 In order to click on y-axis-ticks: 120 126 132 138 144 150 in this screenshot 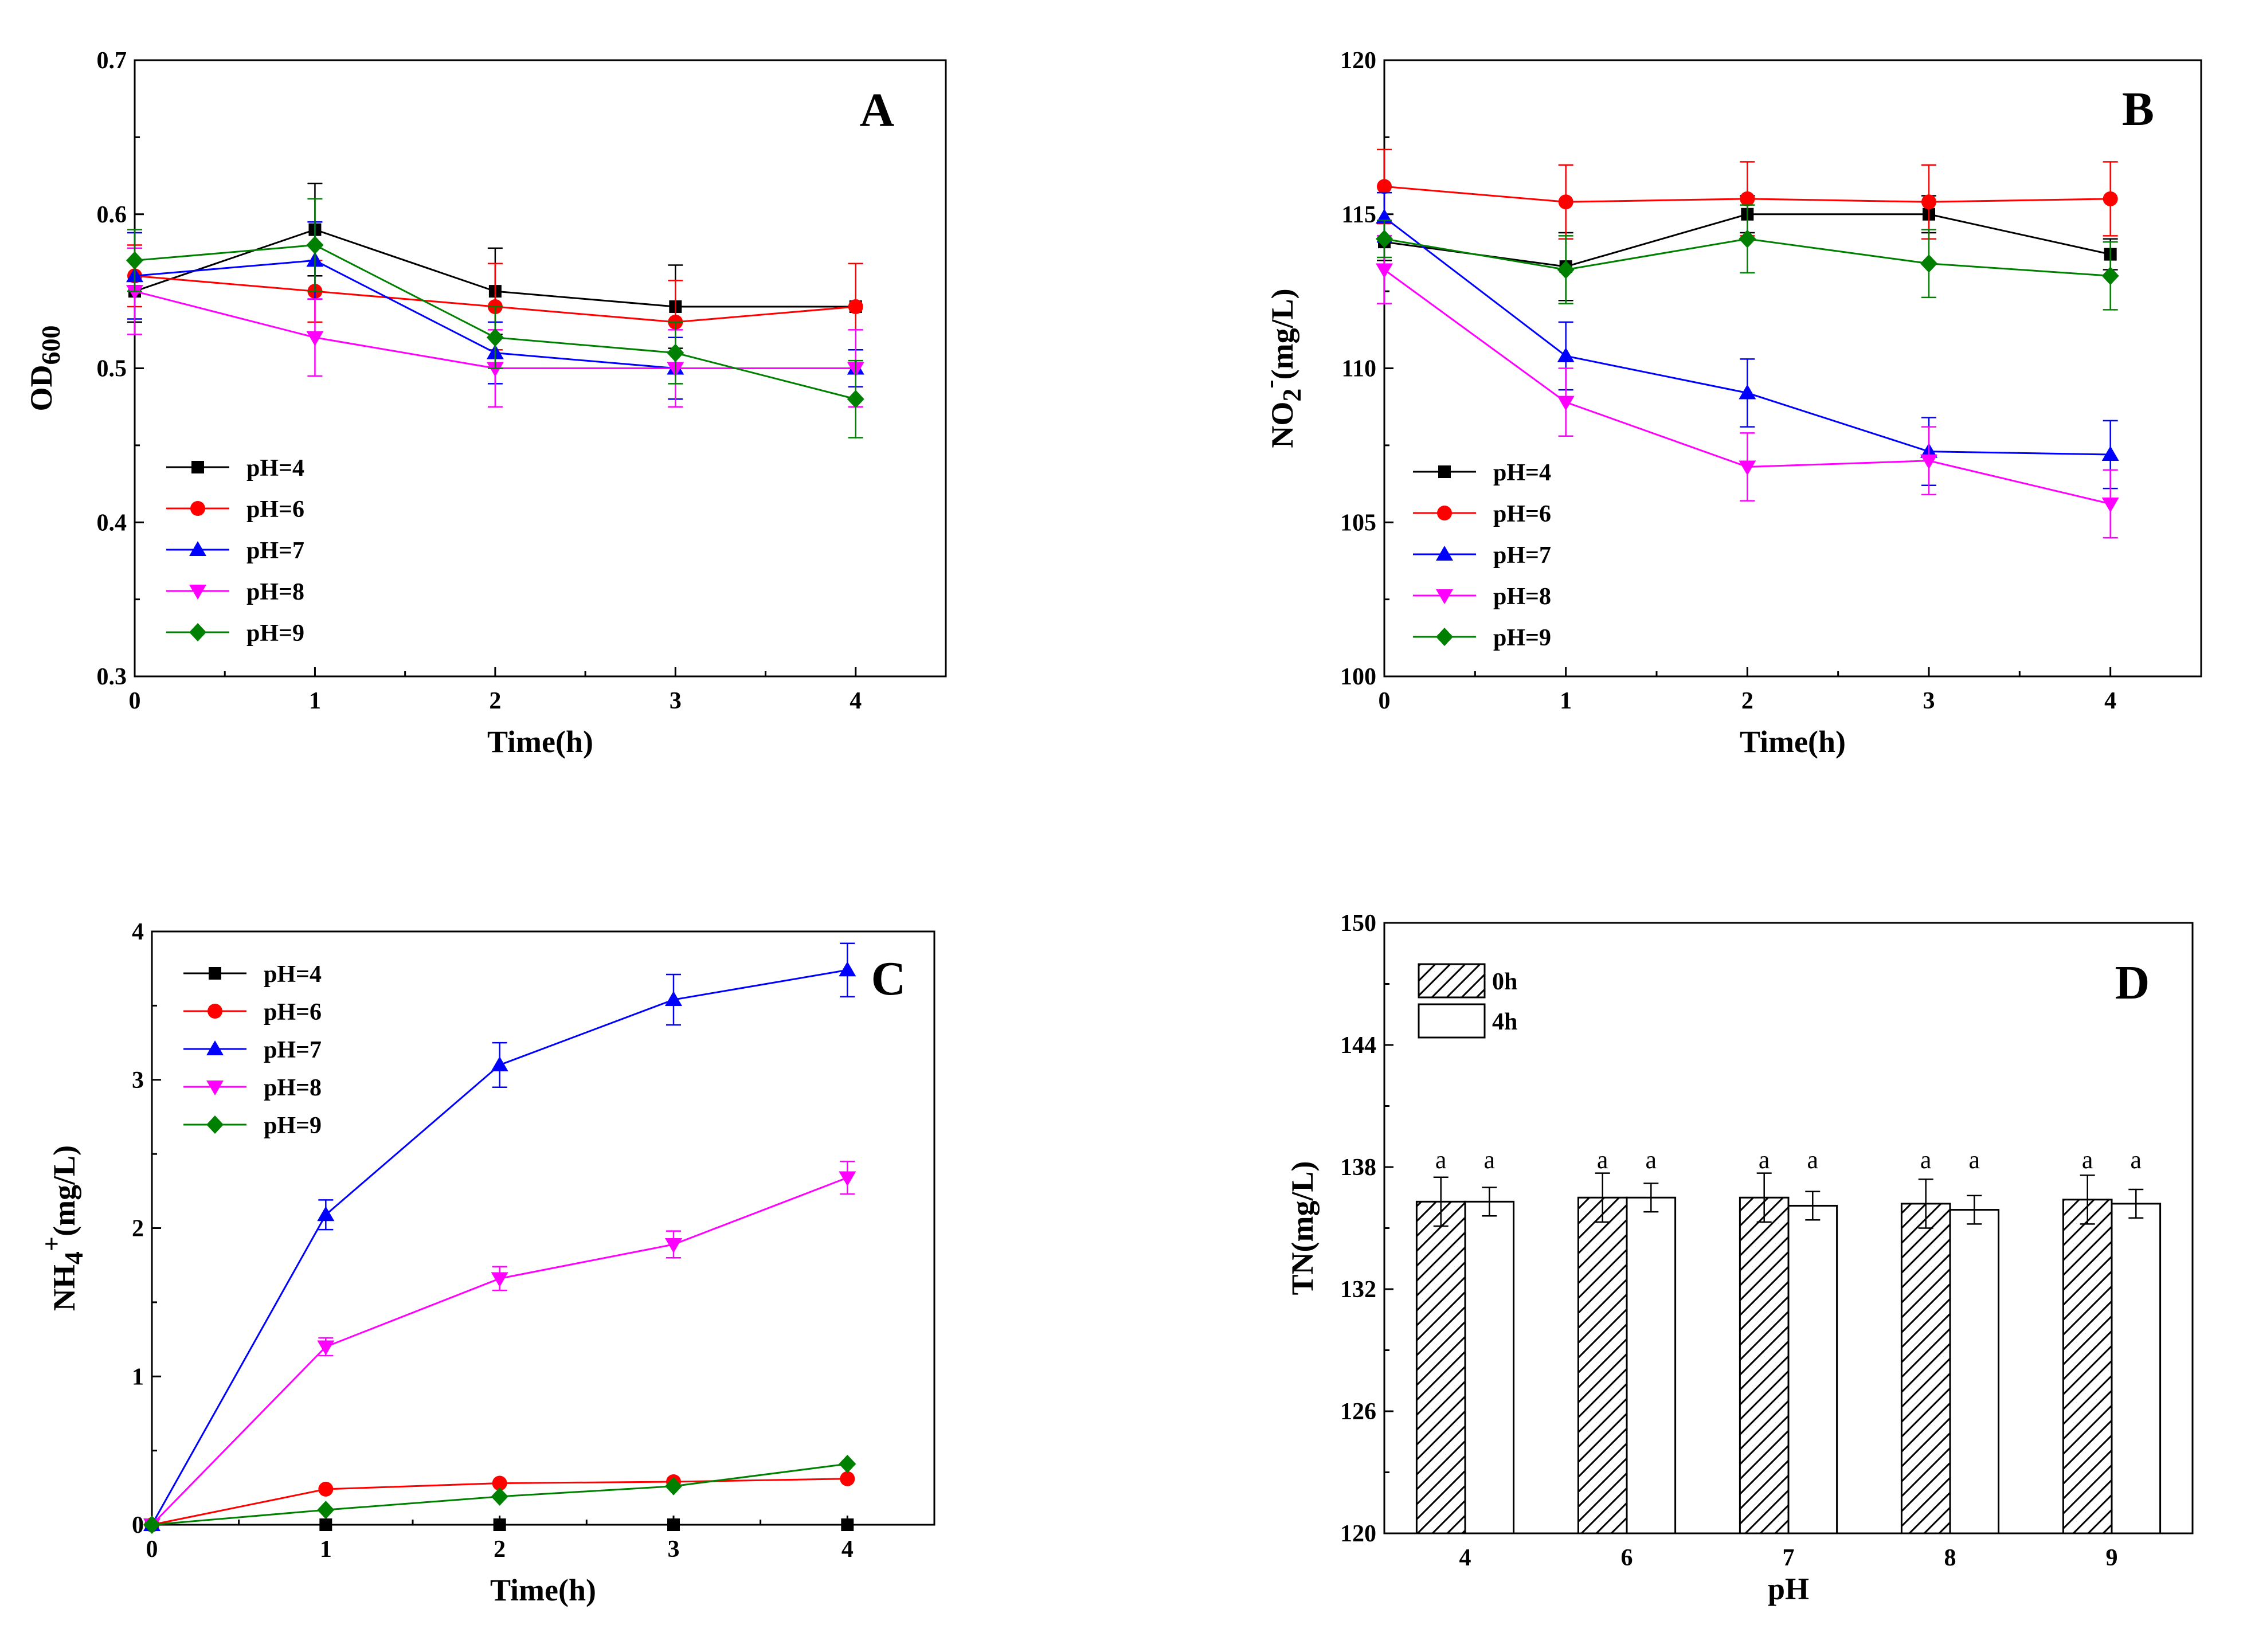, I will do `click(1366, 1228)`.